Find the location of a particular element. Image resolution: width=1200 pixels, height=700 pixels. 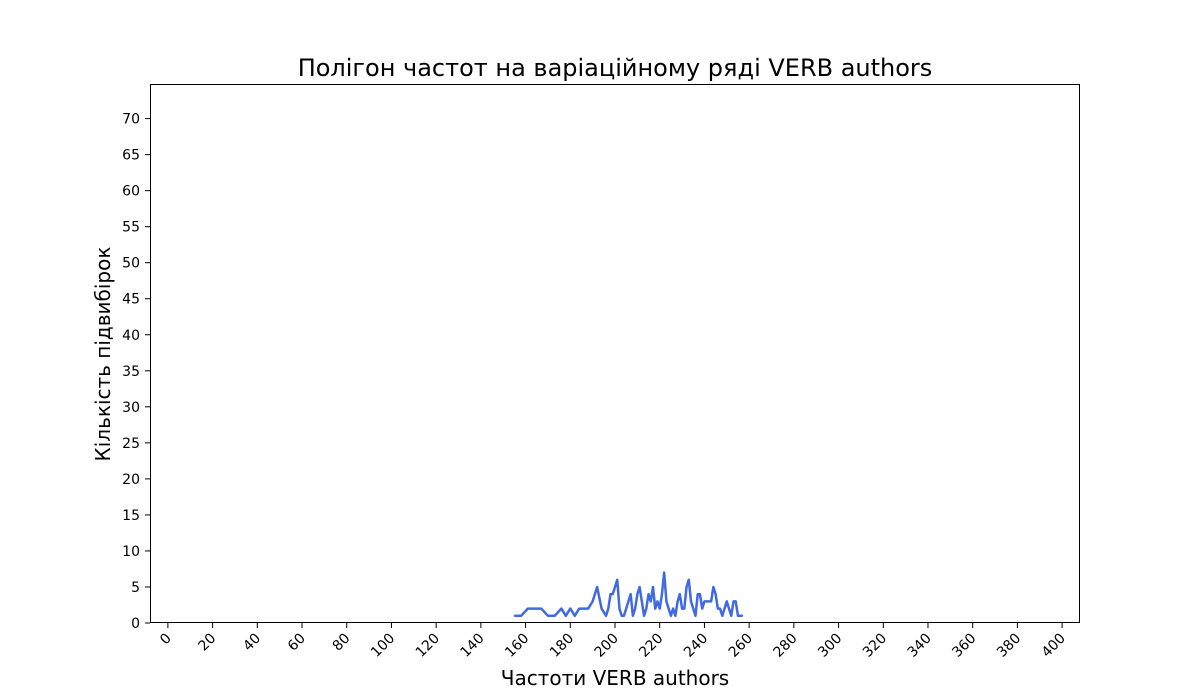

x-tick-label: 340 is located at coordinates (920, 646).